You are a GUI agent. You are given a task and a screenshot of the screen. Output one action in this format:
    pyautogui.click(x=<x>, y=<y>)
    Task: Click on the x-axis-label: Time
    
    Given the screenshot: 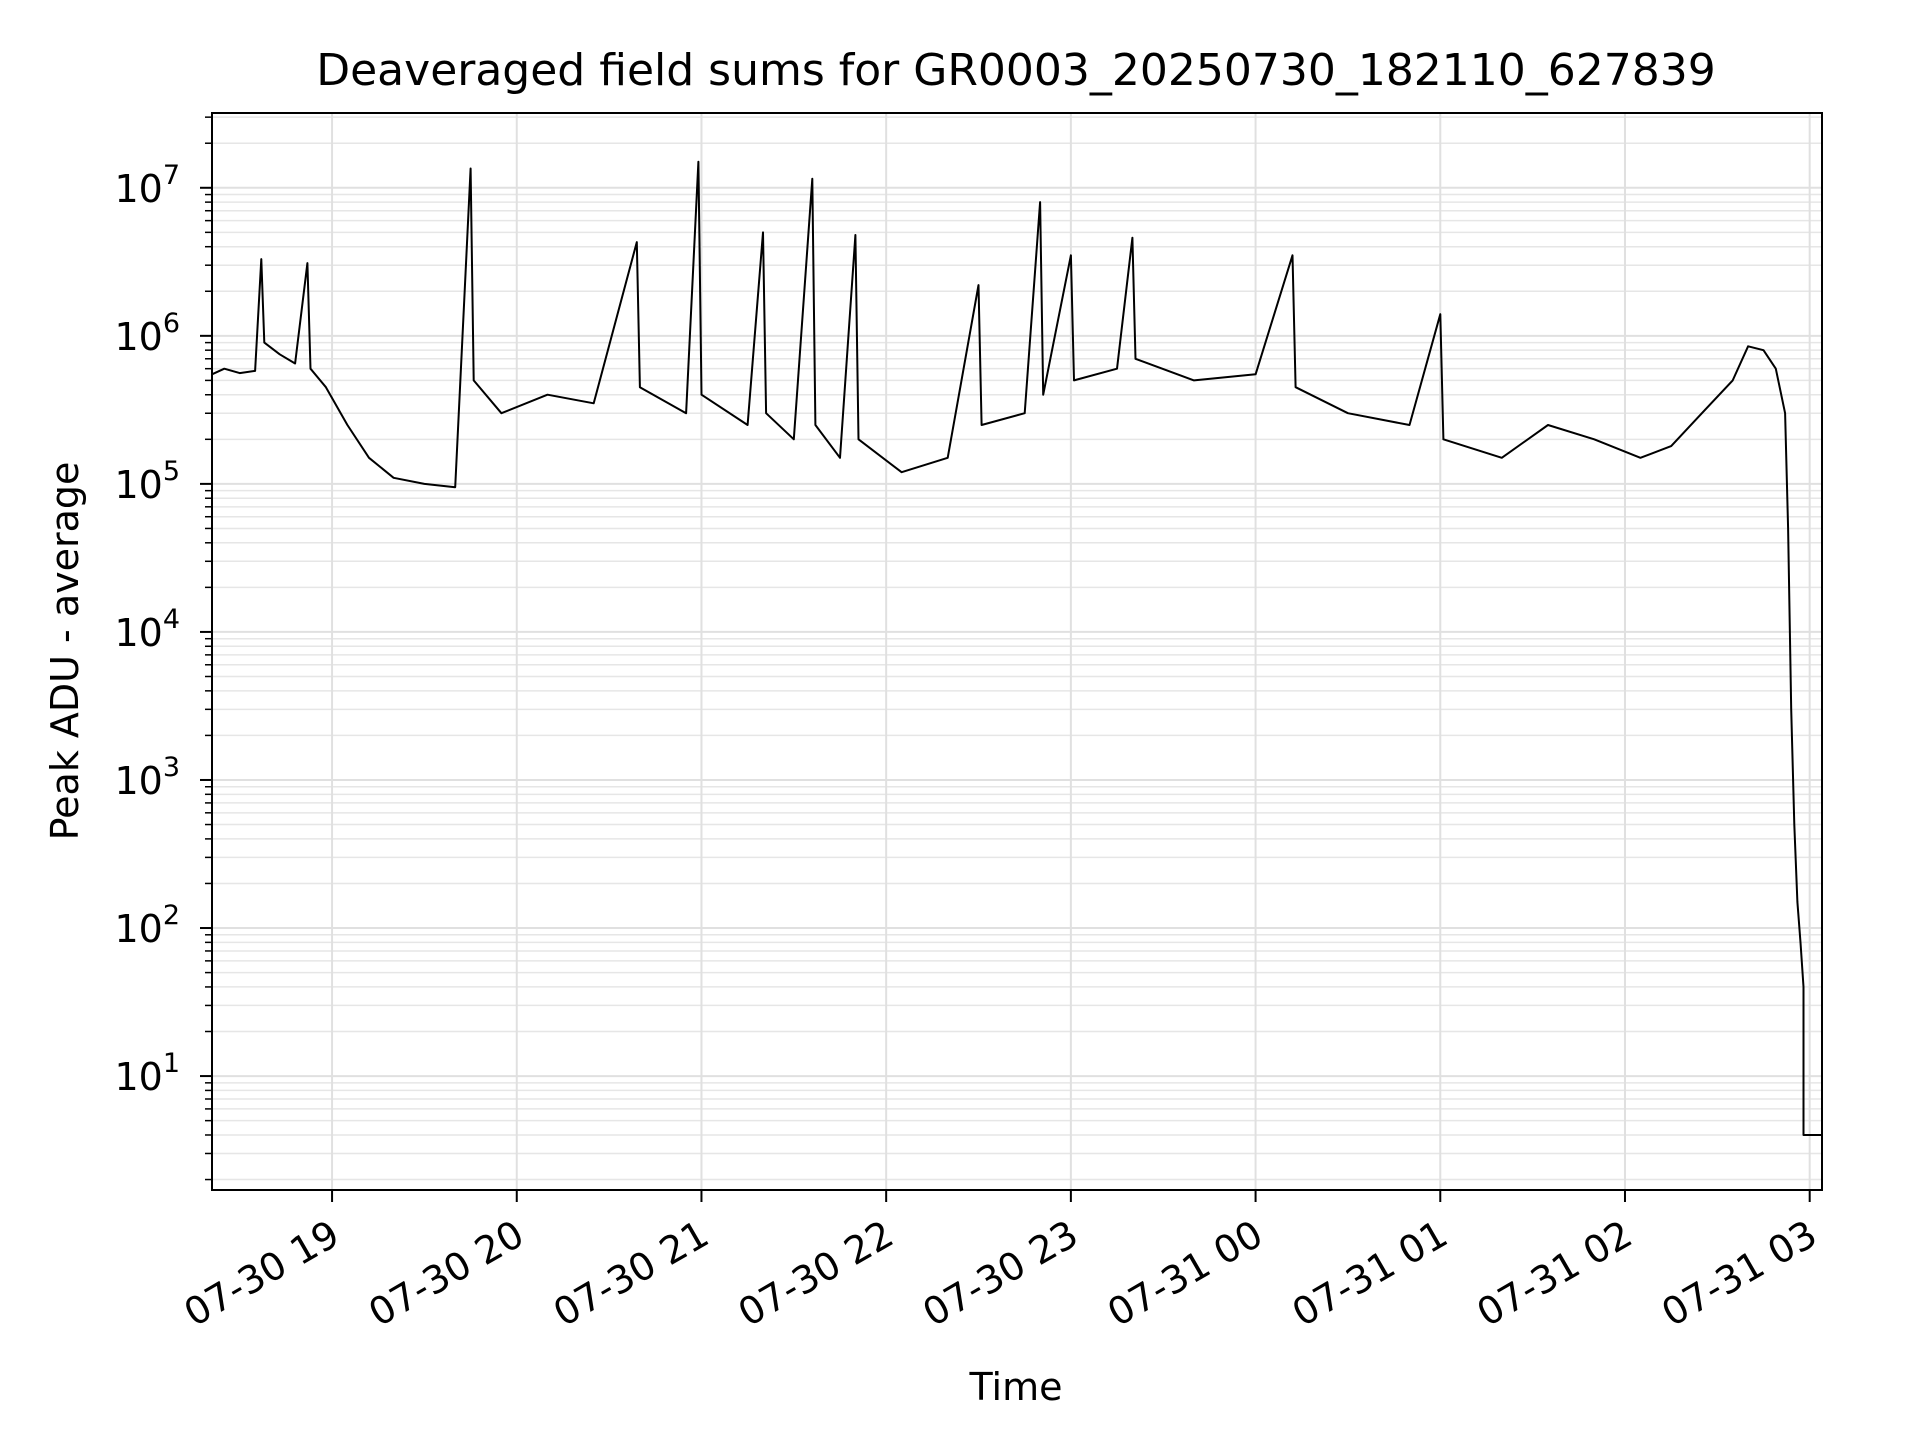 What is the action you would take?
    pyautogui.click(x=1016, y=1387)
    